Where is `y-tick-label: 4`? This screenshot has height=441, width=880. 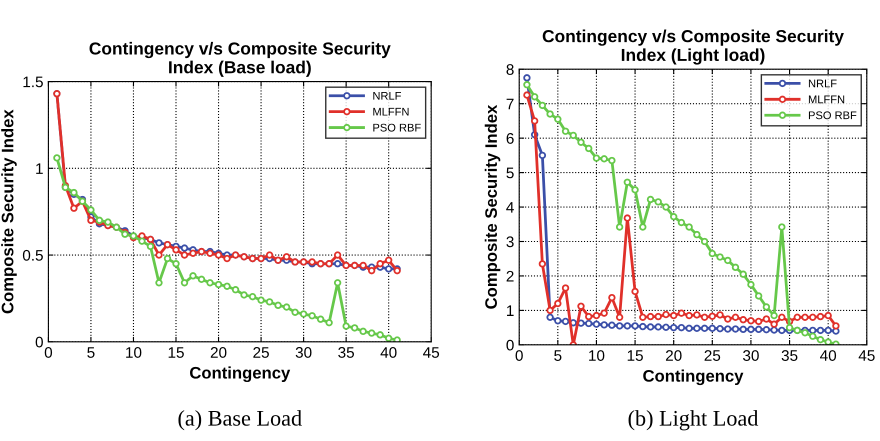
y-tick-label: 4 is located at coordinates (510, 207).